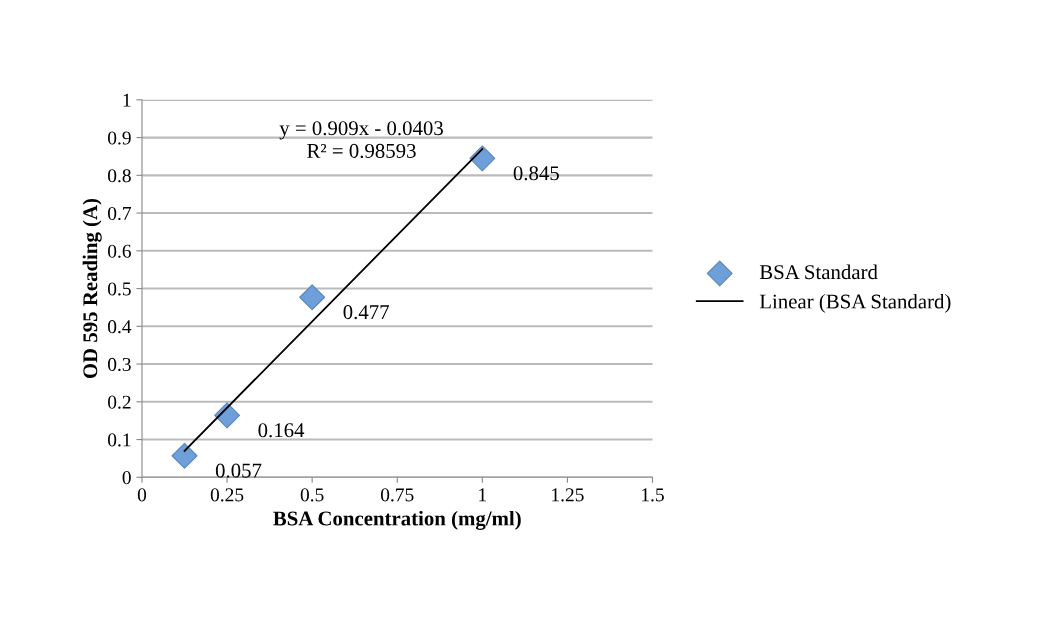 The width and height of the screenshot is (1044, 628). Describe the element at coordinates (142, 495) in the screenshot. I see `x-tick-label: 0` at that location.